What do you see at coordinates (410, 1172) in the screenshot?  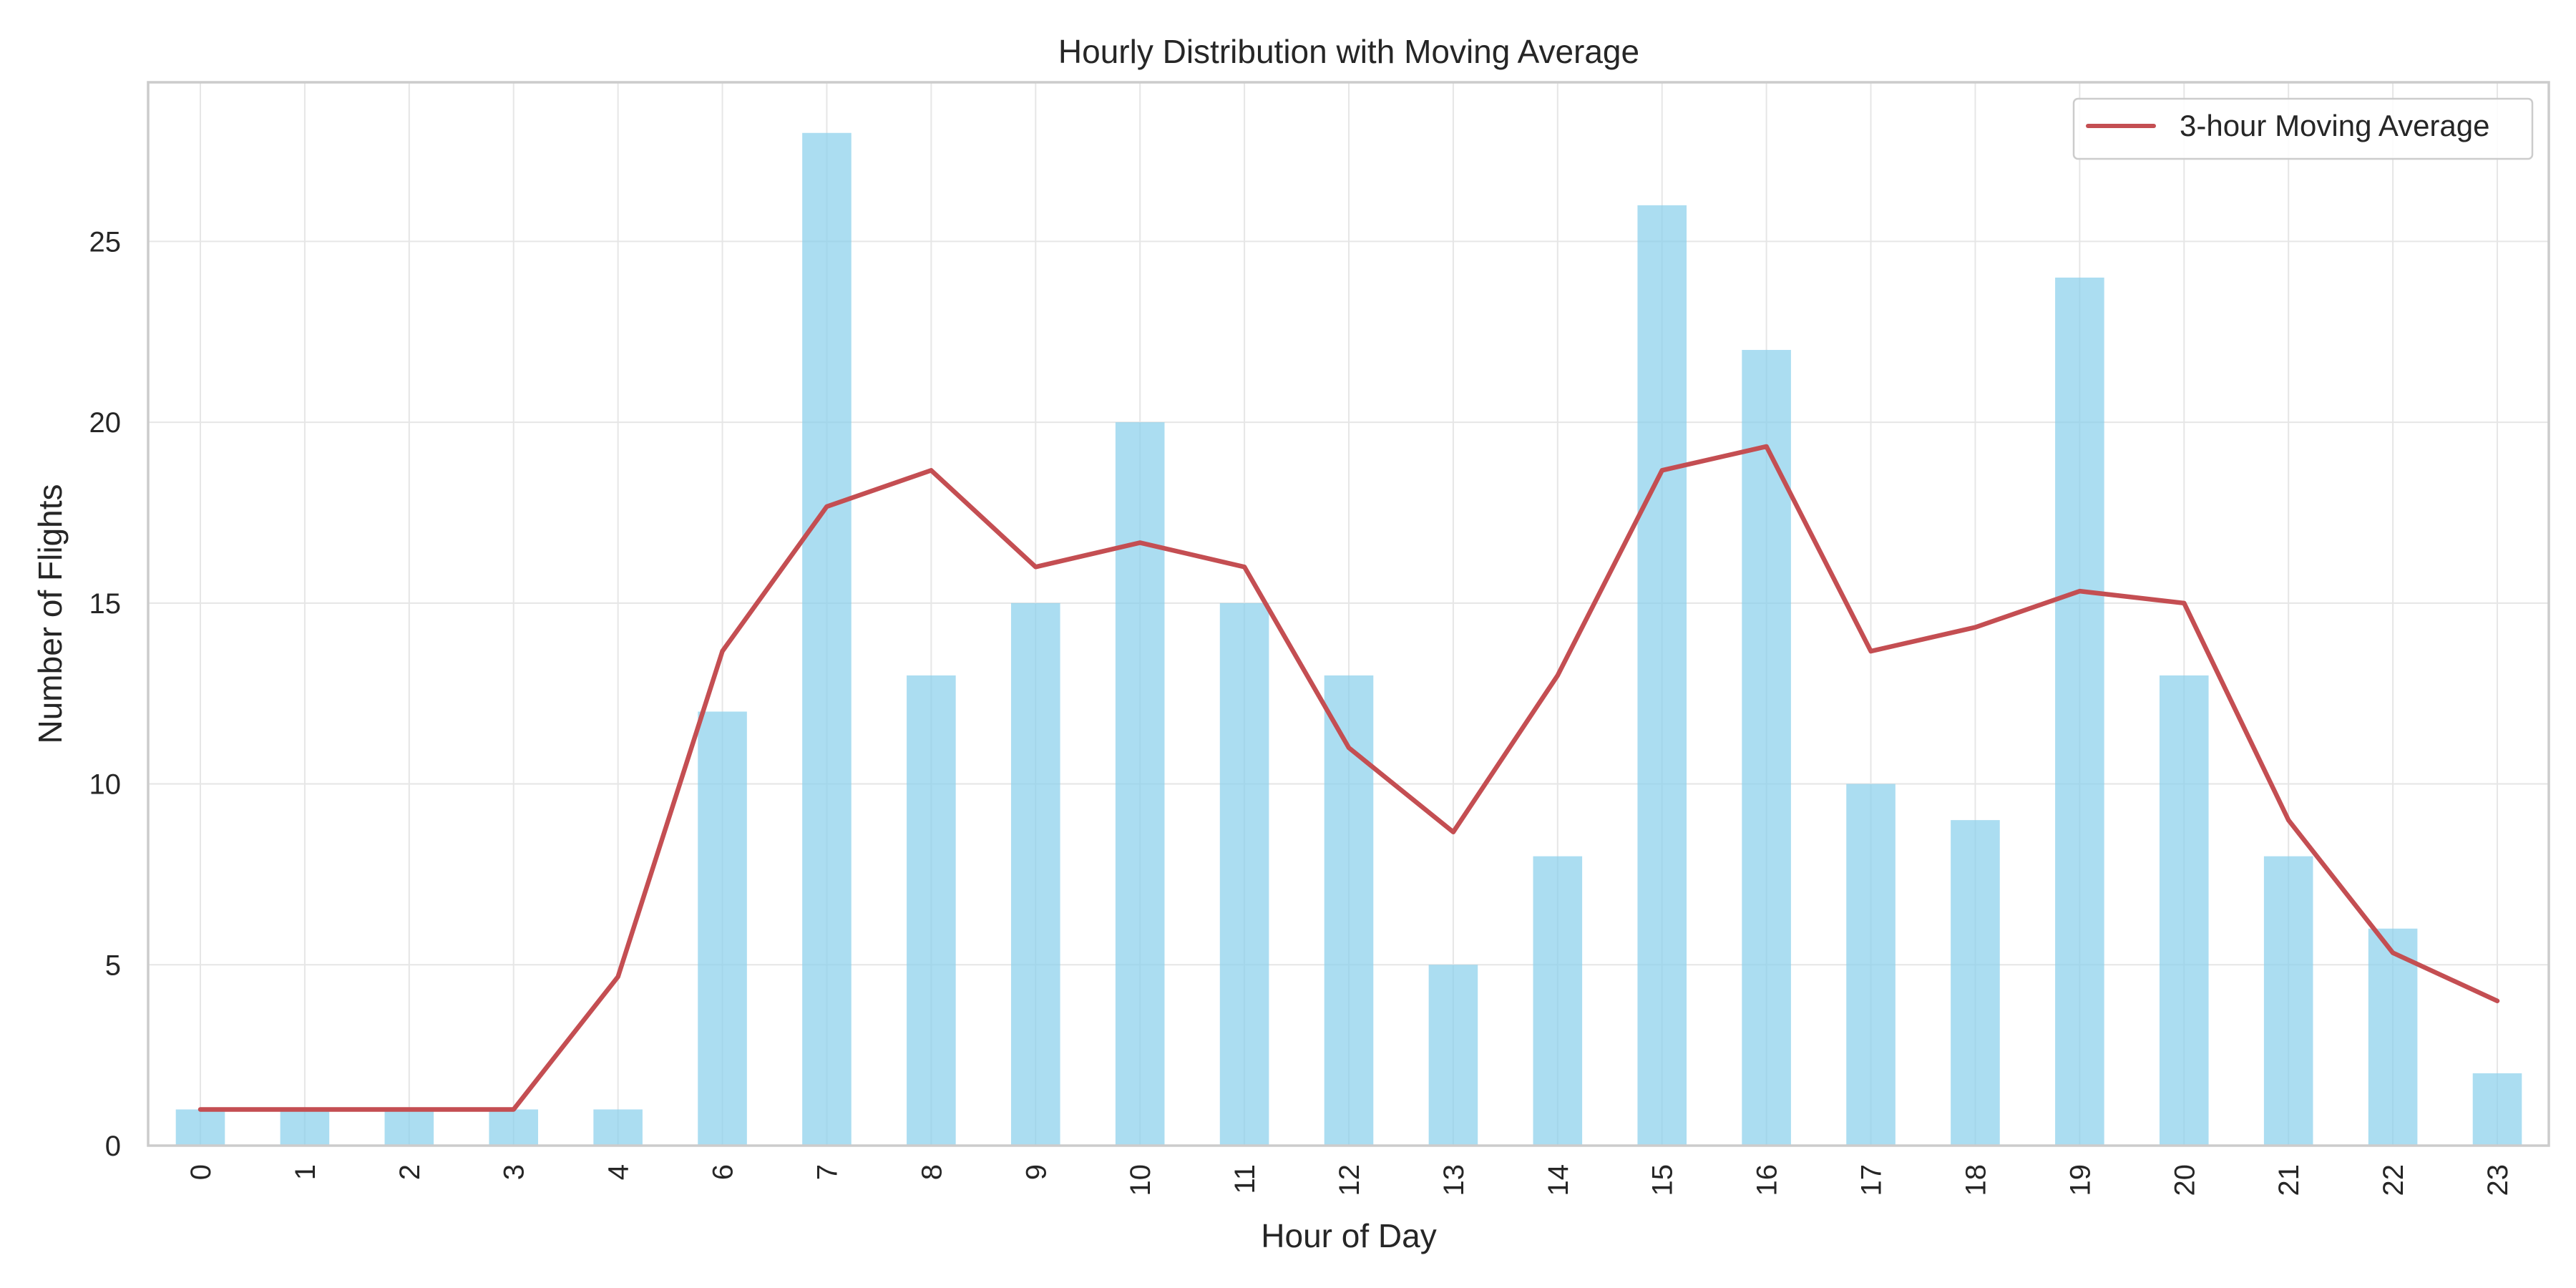 I see `x-tick-label: 2` at bounding box center [410, 1172].